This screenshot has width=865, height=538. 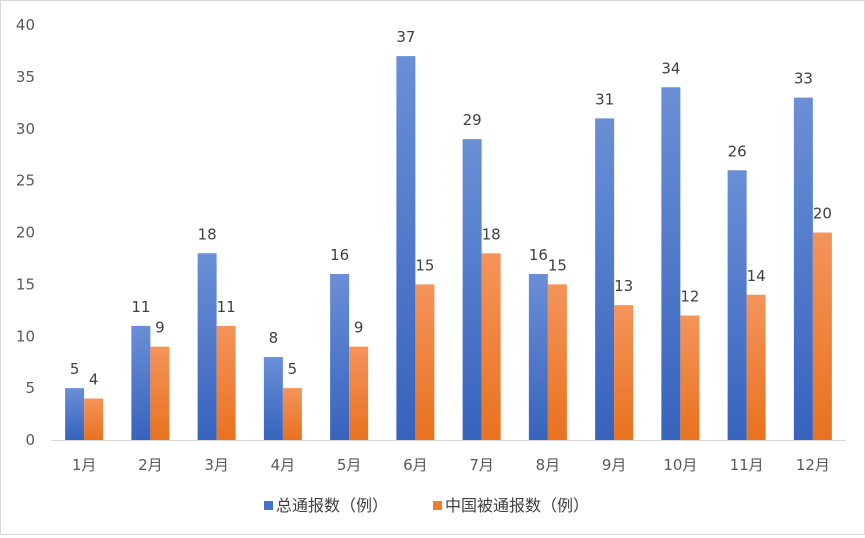 What do you see at coordinates (756, 276) in the screenshot?
I see `data-label: 14` at bounding box center [756, 276].